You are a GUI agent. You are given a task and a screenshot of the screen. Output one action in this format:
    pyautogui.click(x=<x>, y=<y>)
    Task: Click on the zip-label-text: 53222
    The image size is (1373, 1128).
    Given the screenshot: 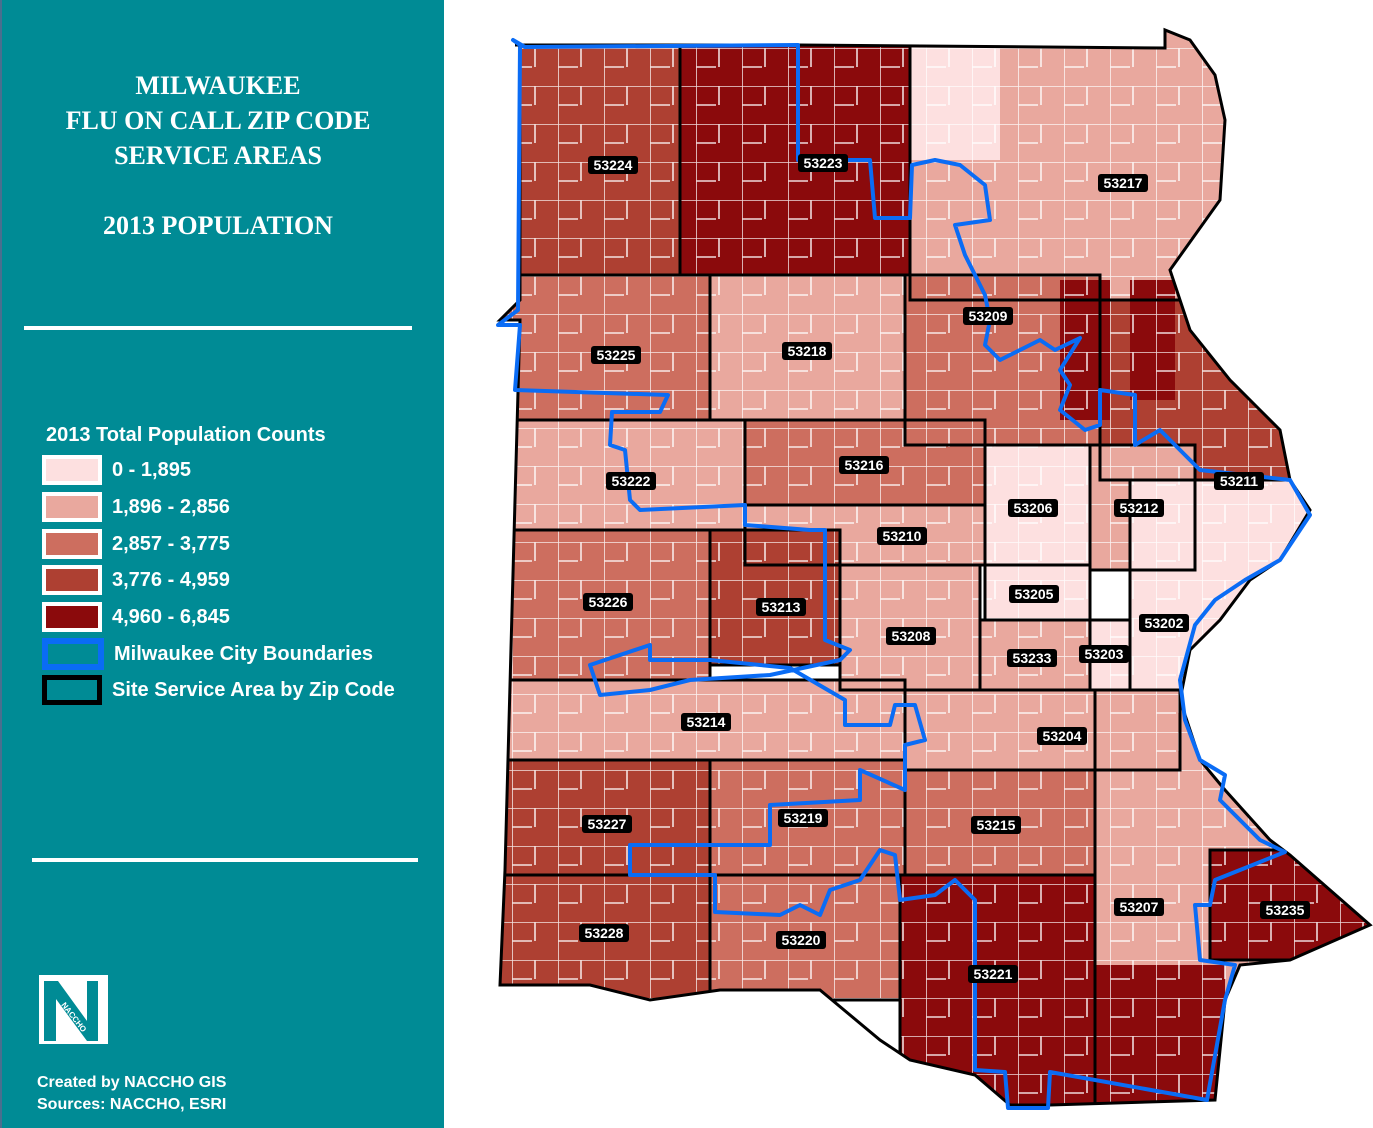 What is the action you would take?
    pyautogui.click(x=631, y=481)
    